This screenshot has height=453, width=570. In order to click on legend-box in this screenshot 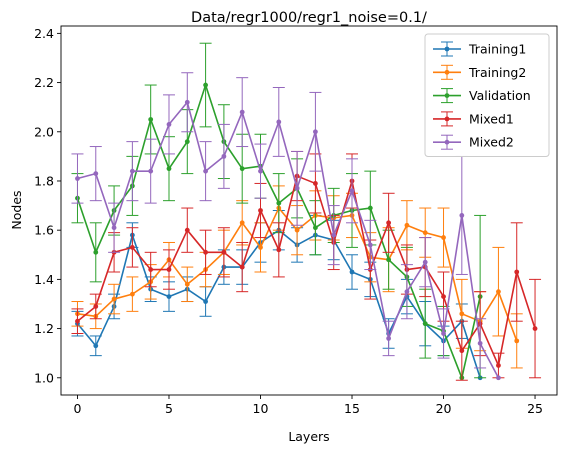, I will do `click(487, 95)`.